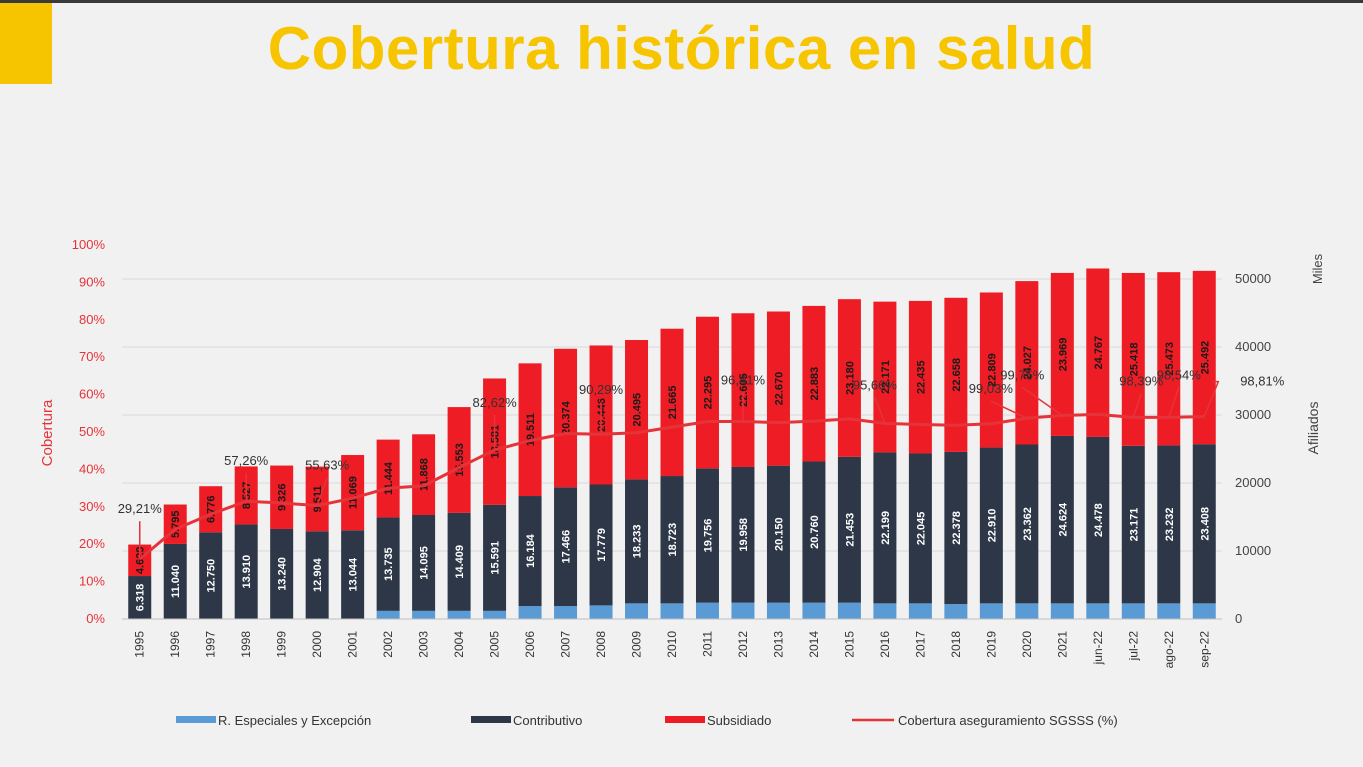 The image size is (1363, 767). What do you see at coordinates (140, 508) in the screenshot?
I see `coverage-annotation: 29,21%` at bounding box center [140, 508].